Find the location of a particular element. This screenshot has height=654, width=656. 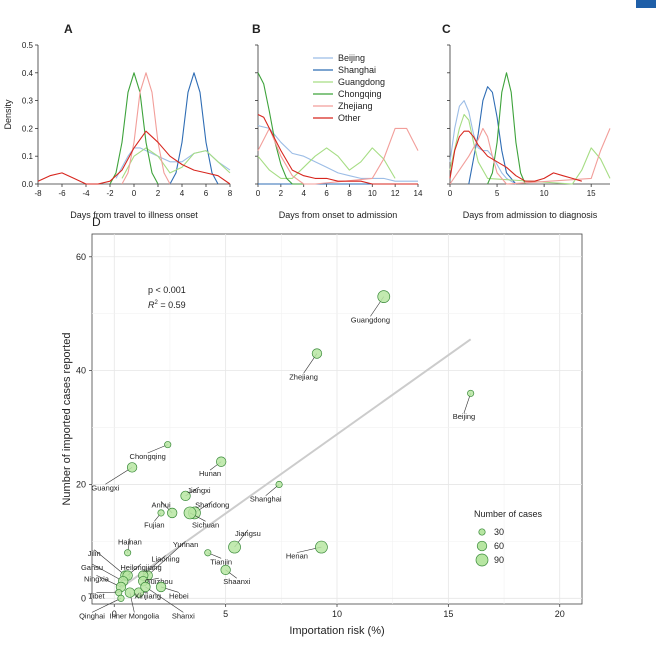

y-tick-label: 0.3 is located at coordinates (28, 101).